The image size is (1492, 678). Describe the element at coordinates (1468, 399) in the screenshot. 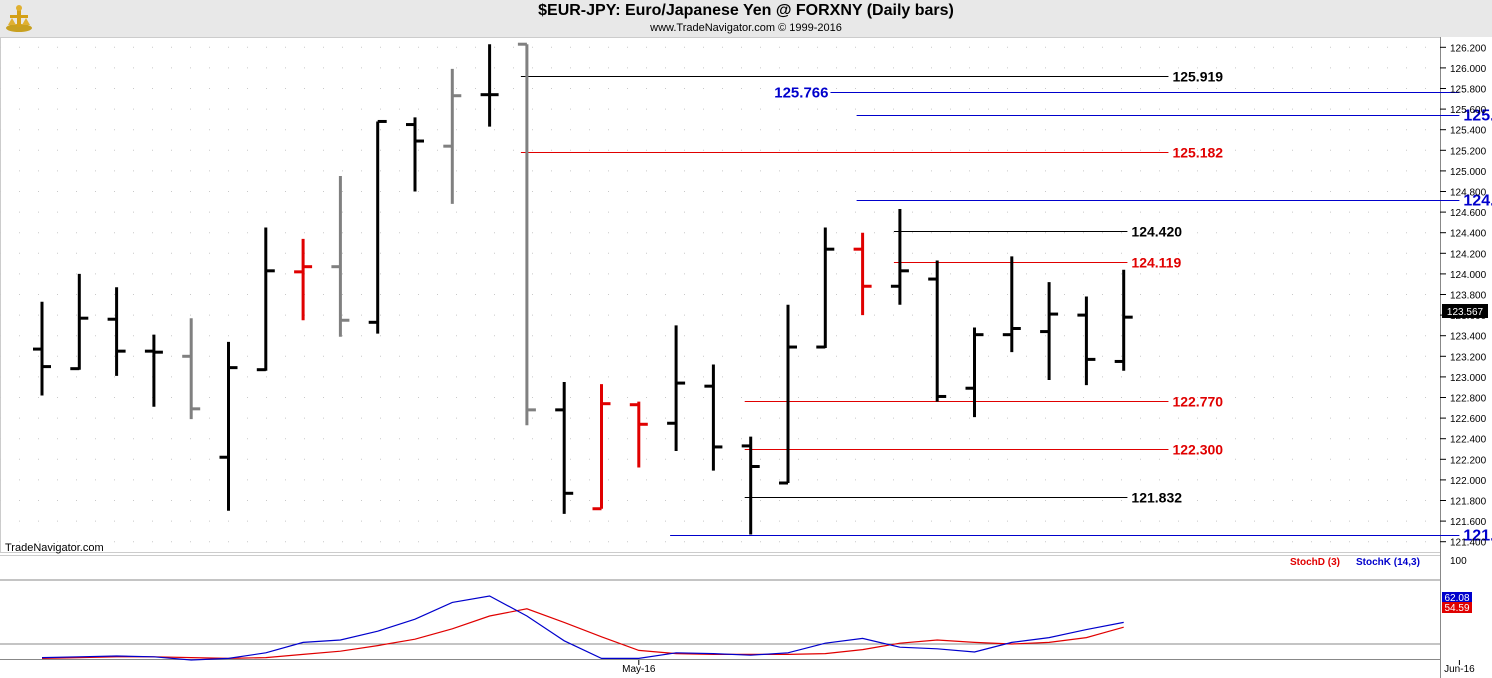

I see `y-axis-tick-label: 122.800` at that location.